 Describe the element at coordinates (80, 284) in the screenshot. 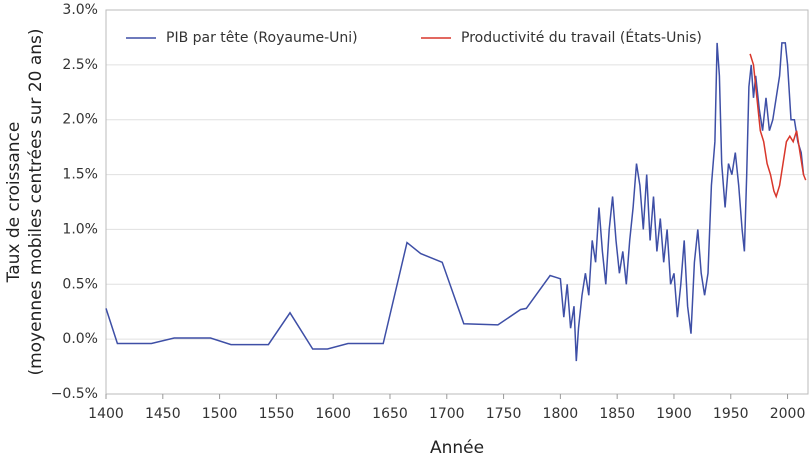

I see `y-tick-label: 0.5%` at that location.